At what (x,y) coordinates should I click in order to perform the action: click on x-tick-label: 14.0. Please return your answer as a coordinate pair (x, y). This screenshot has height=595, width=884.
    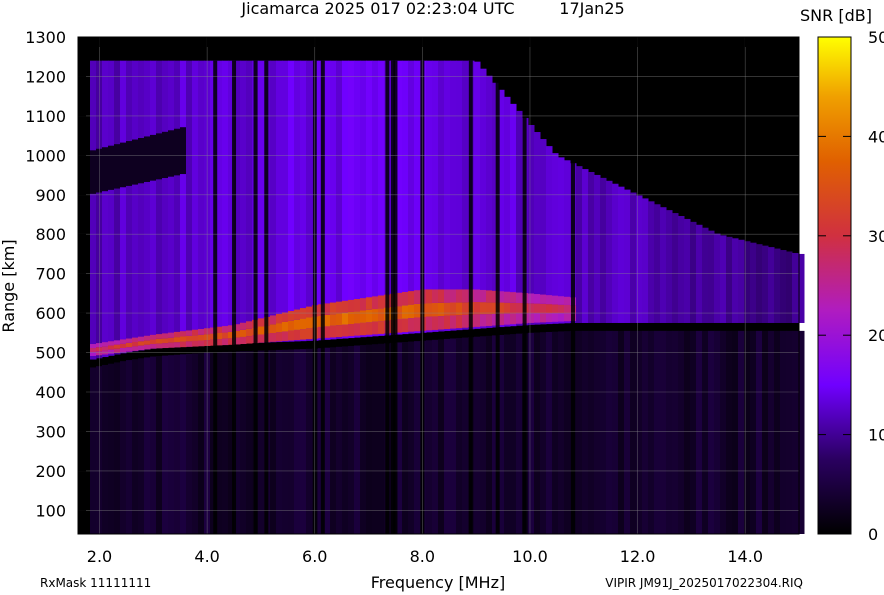
    Looking at the image, I should click on (745, 556).